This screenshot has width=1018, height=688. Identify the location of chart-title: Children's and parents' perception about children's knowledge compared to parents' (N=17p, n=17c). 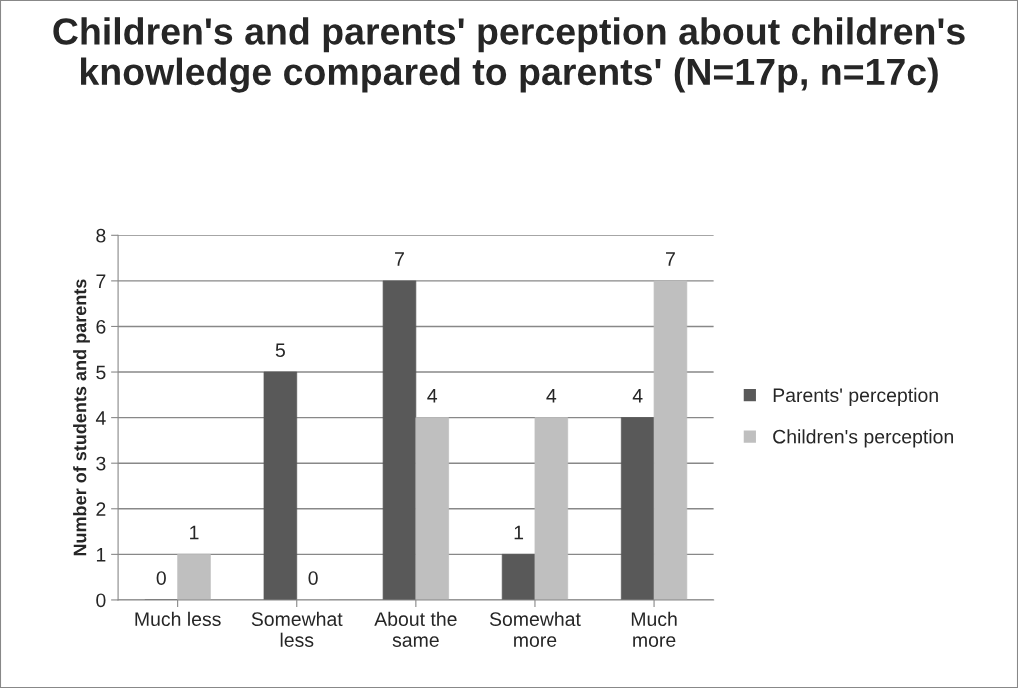
(509, 55).